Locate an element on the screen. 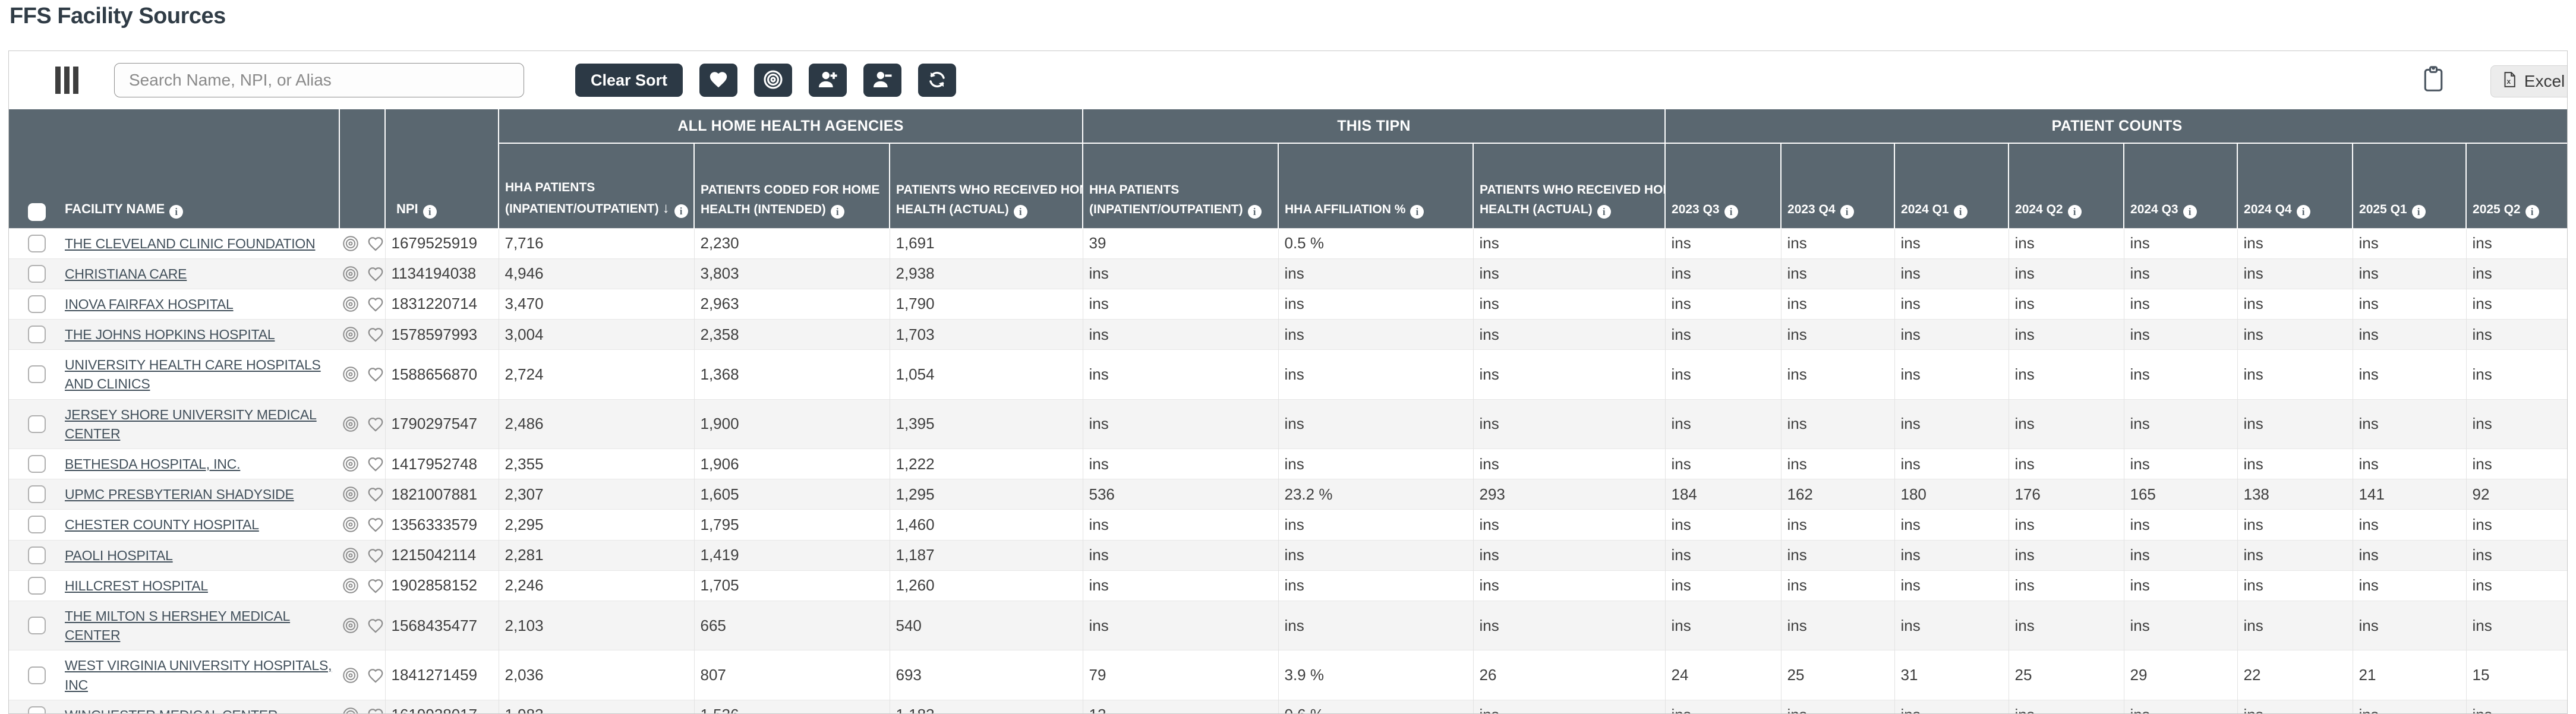  facility-link: INOVA FAIRFAX HOSPITAL is located at coordinates (150, 304).